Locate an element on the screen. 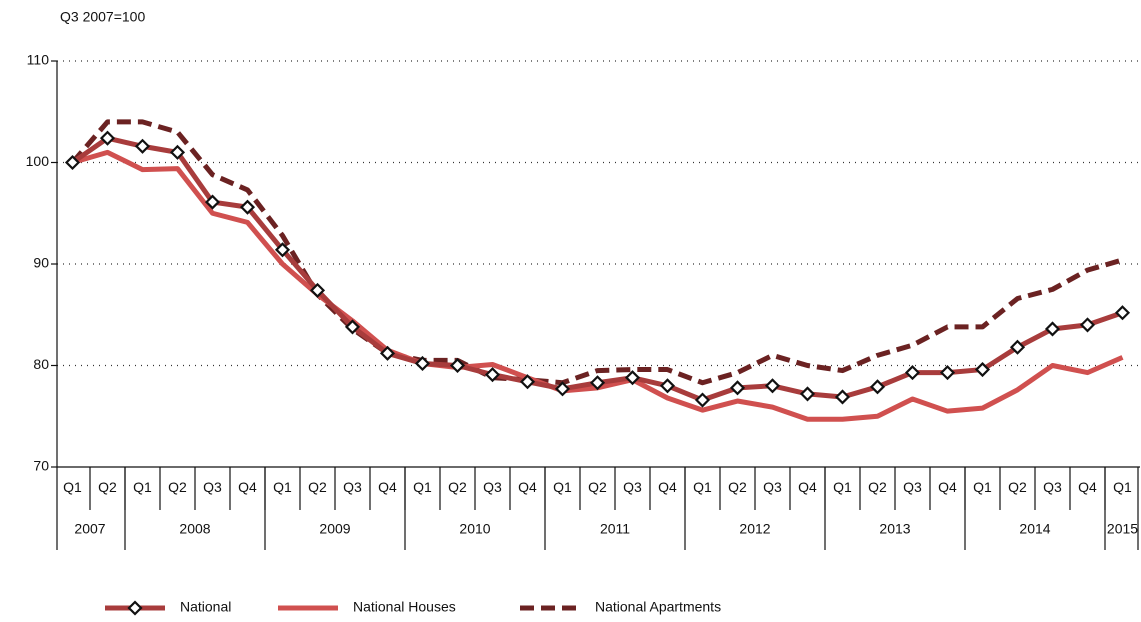  legend-label: National Houses is located at coordinates (404, 607).